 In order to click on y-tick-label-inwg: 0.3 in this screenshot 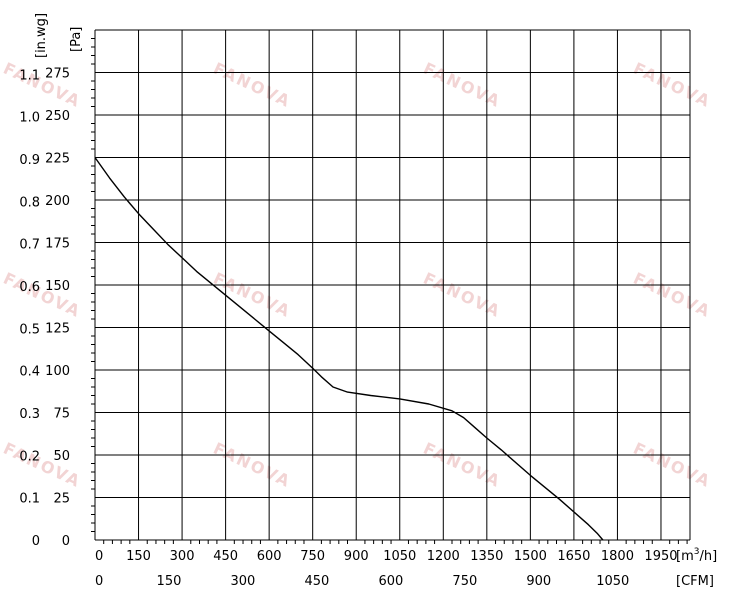, I will do `click(29, 414)`.